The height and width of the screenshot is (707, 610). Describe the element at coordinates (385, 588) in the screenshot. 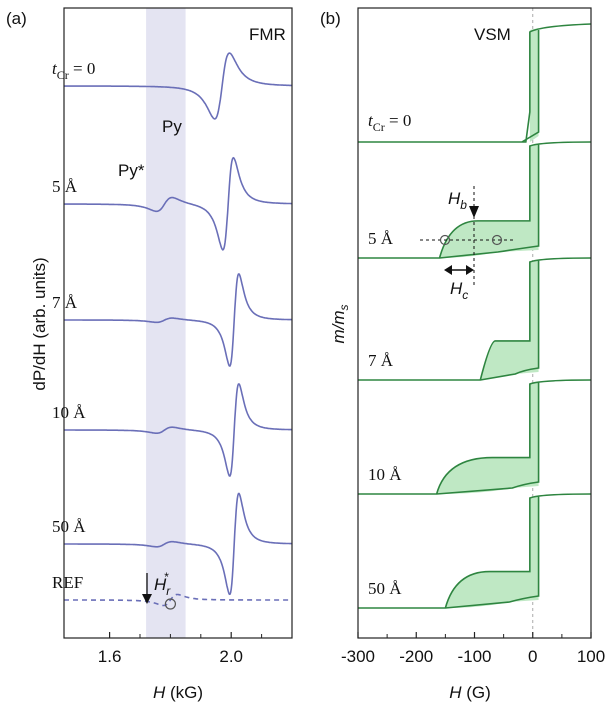

I see `vsm-loop-label-4: 50 Å` at that location.